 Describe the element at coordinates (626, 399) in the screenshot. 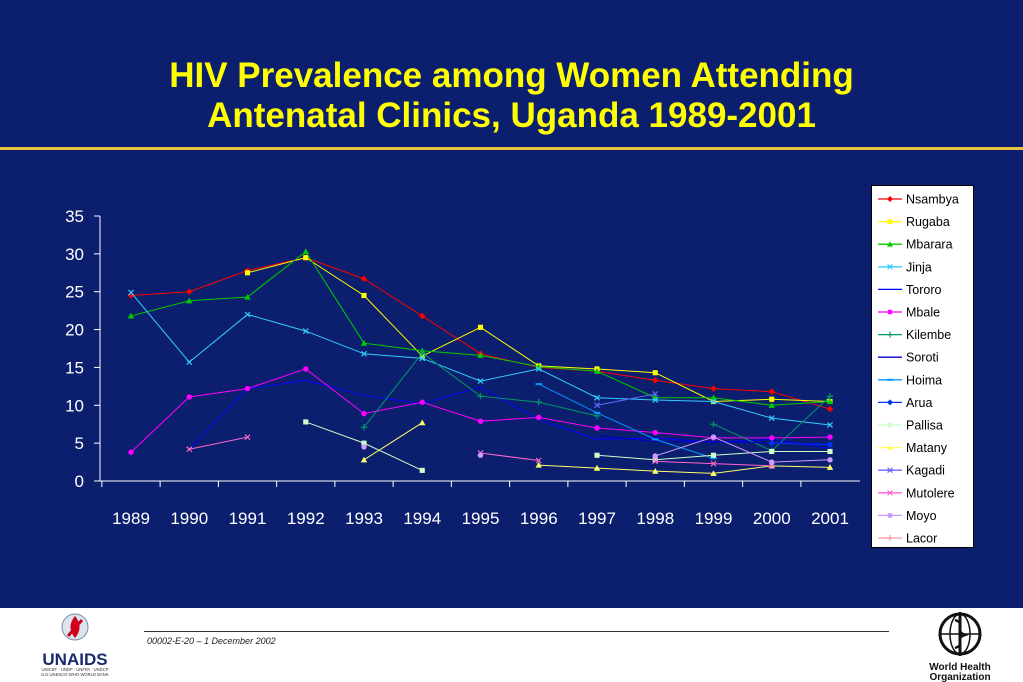

I see `series-line-kagadi` at that location.